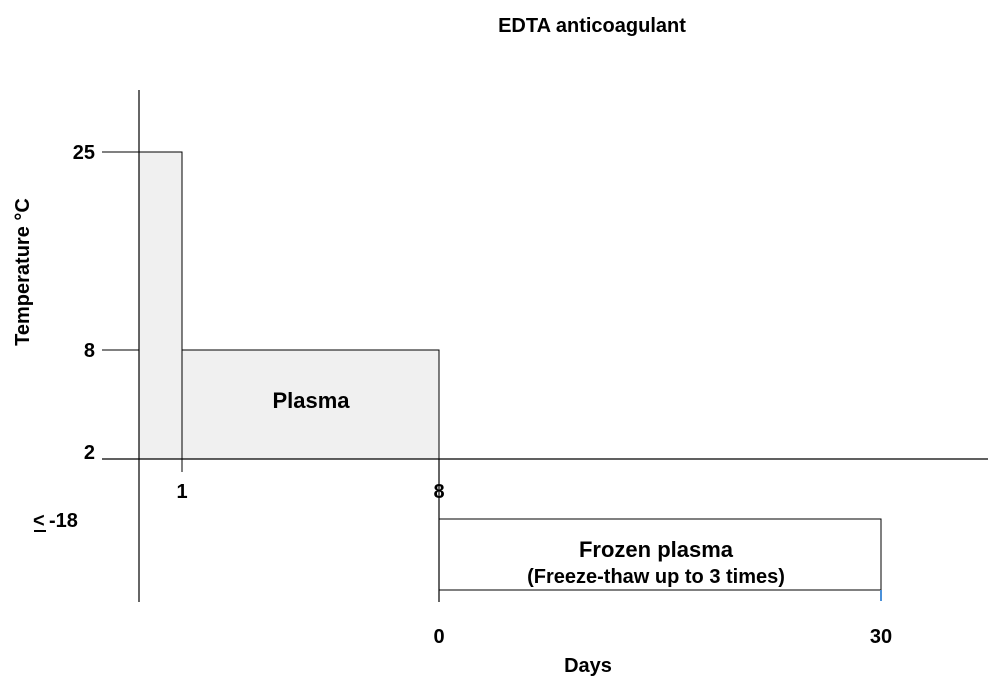 Image resolution: width=988 pixels, height=683 pixels. I want to click on y-tick-label-frozen: < -18, so click(55, 521).